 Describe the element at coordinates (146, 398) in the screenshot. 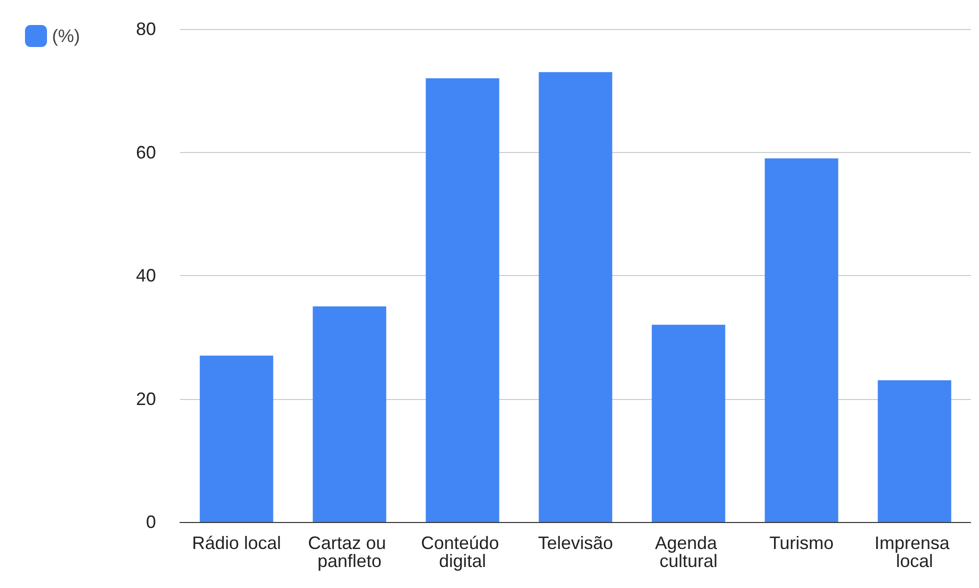

I see `y-tick-label: 20` at that location.